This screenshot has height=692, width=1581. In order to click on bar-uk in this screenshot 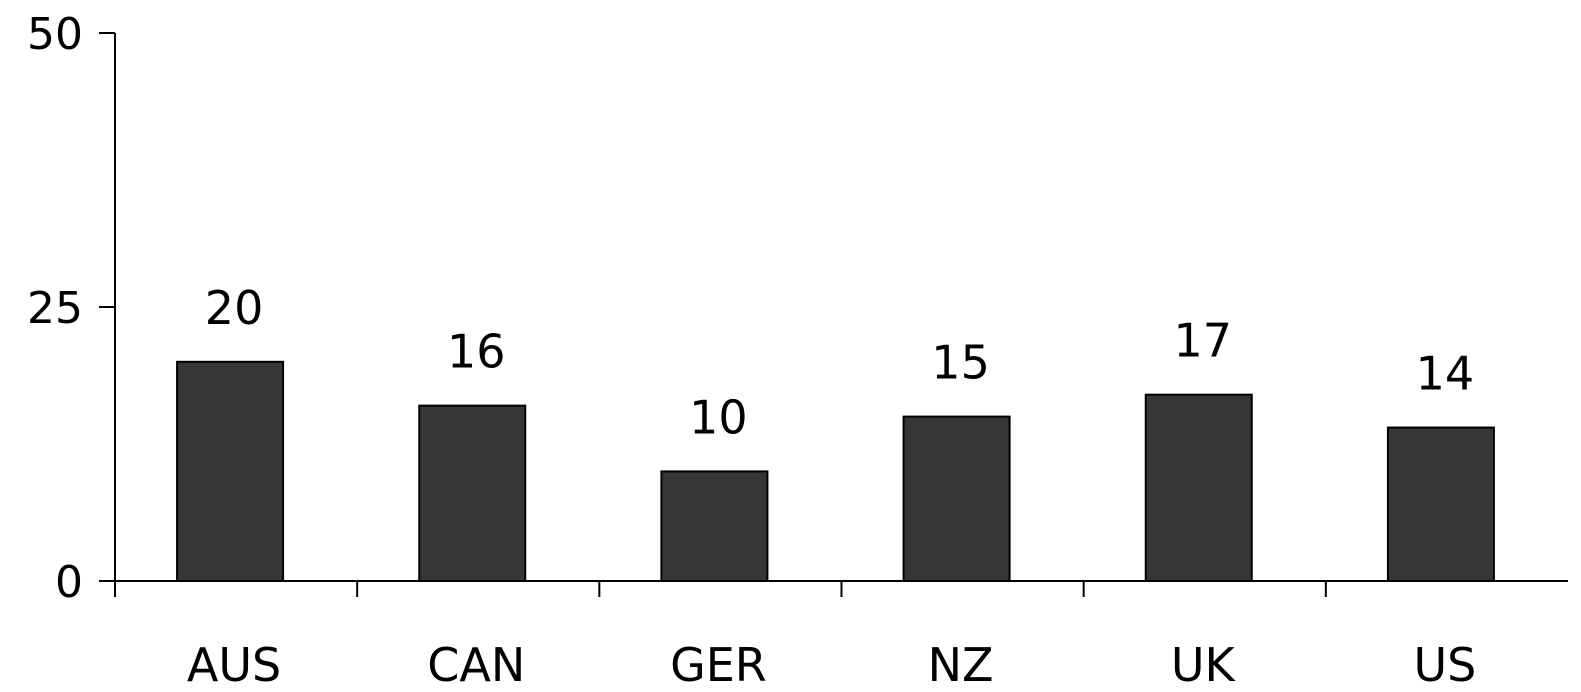, I will do `click(1198, 487)`.